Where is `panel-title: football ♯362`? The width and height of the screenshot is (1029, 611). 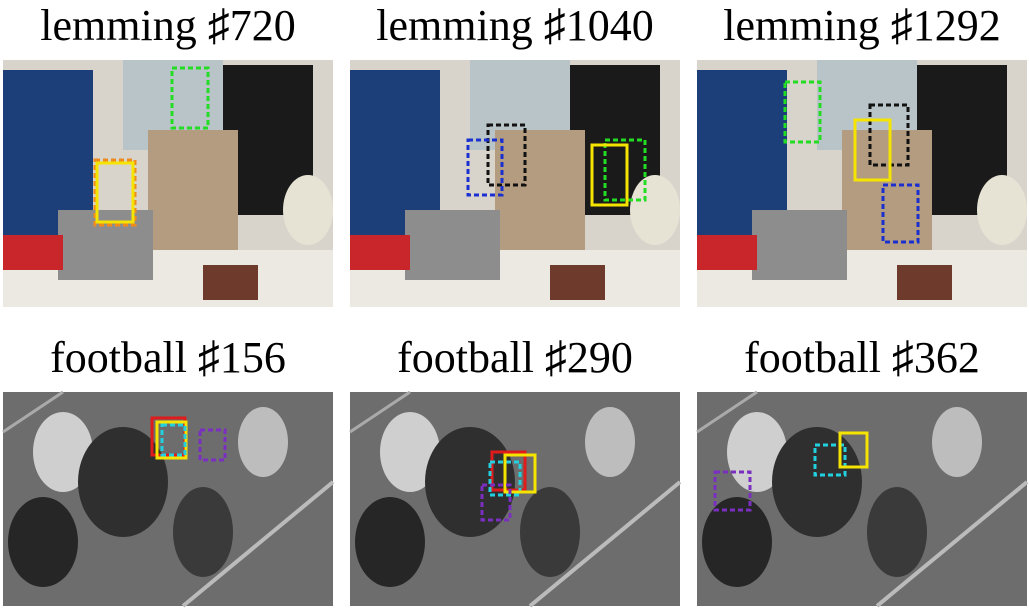
panel-title: football ♯362 is located at coordinates (862, 357).